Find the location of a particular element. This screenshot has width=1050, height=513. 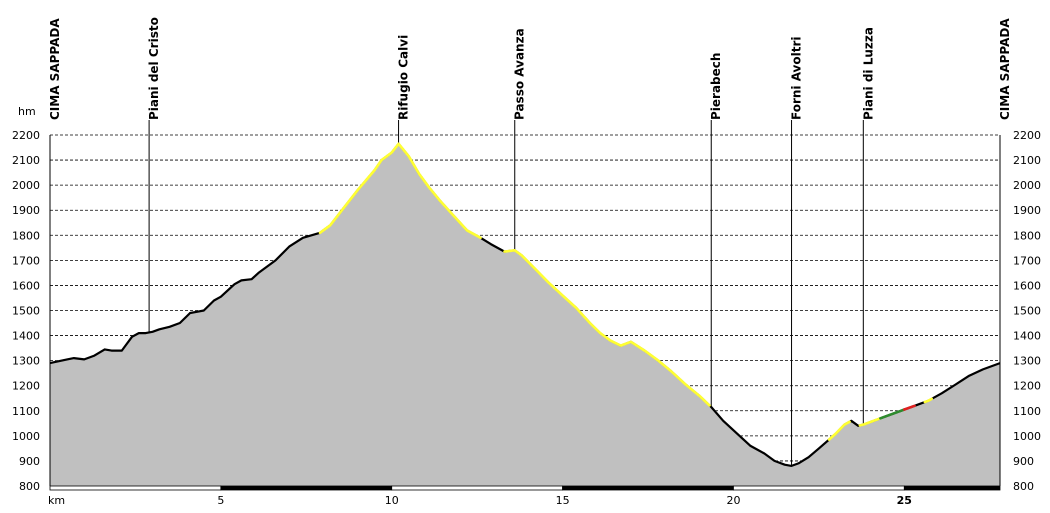

waypoint-label-2: Rifugio Calvi is located at coordinates (404, 77).